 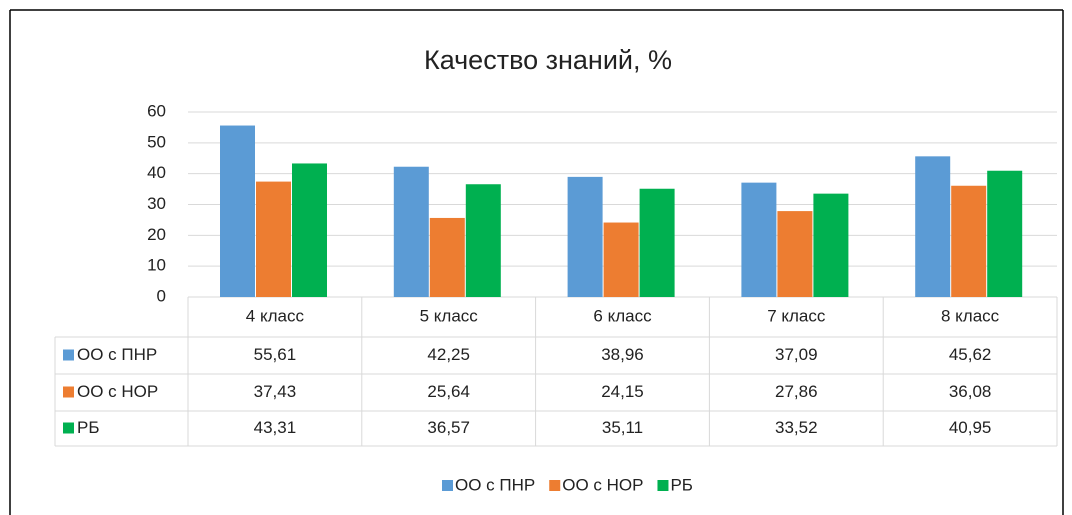 I want to click on data-label: 37,09, so click(x=796, y=354).